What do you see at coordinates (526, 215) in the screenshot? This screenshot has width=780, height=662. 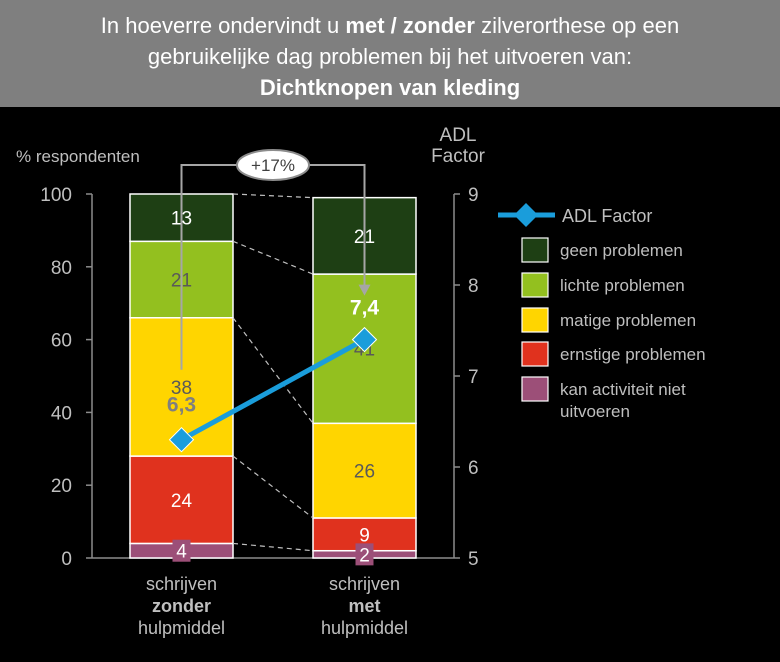 I see `legend-adl-marker` at bounding box center [526, 215].